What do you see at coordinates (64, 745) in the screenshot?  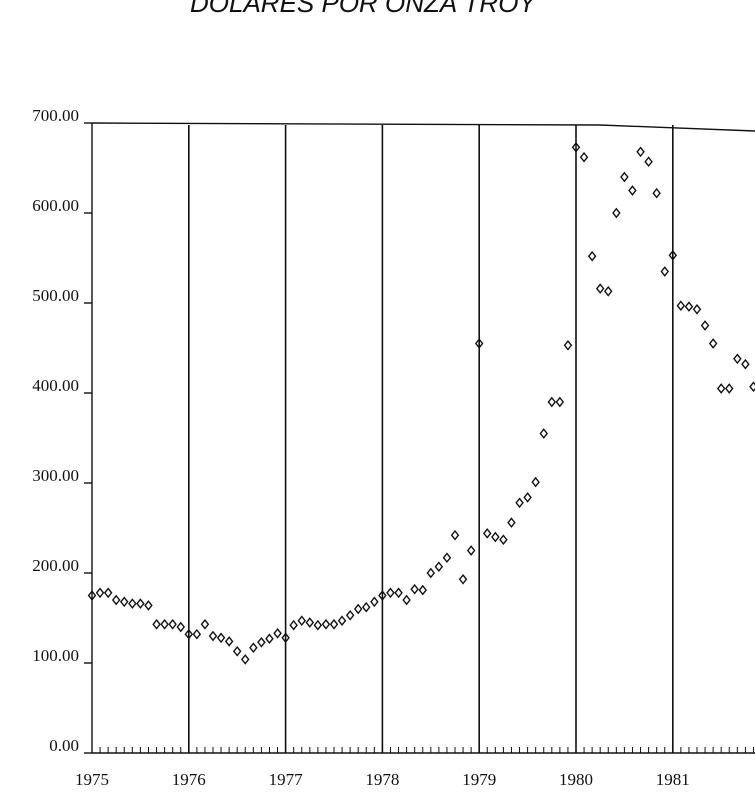 I see `y-tick-label: 0.00` at bounding box center [64, 745].